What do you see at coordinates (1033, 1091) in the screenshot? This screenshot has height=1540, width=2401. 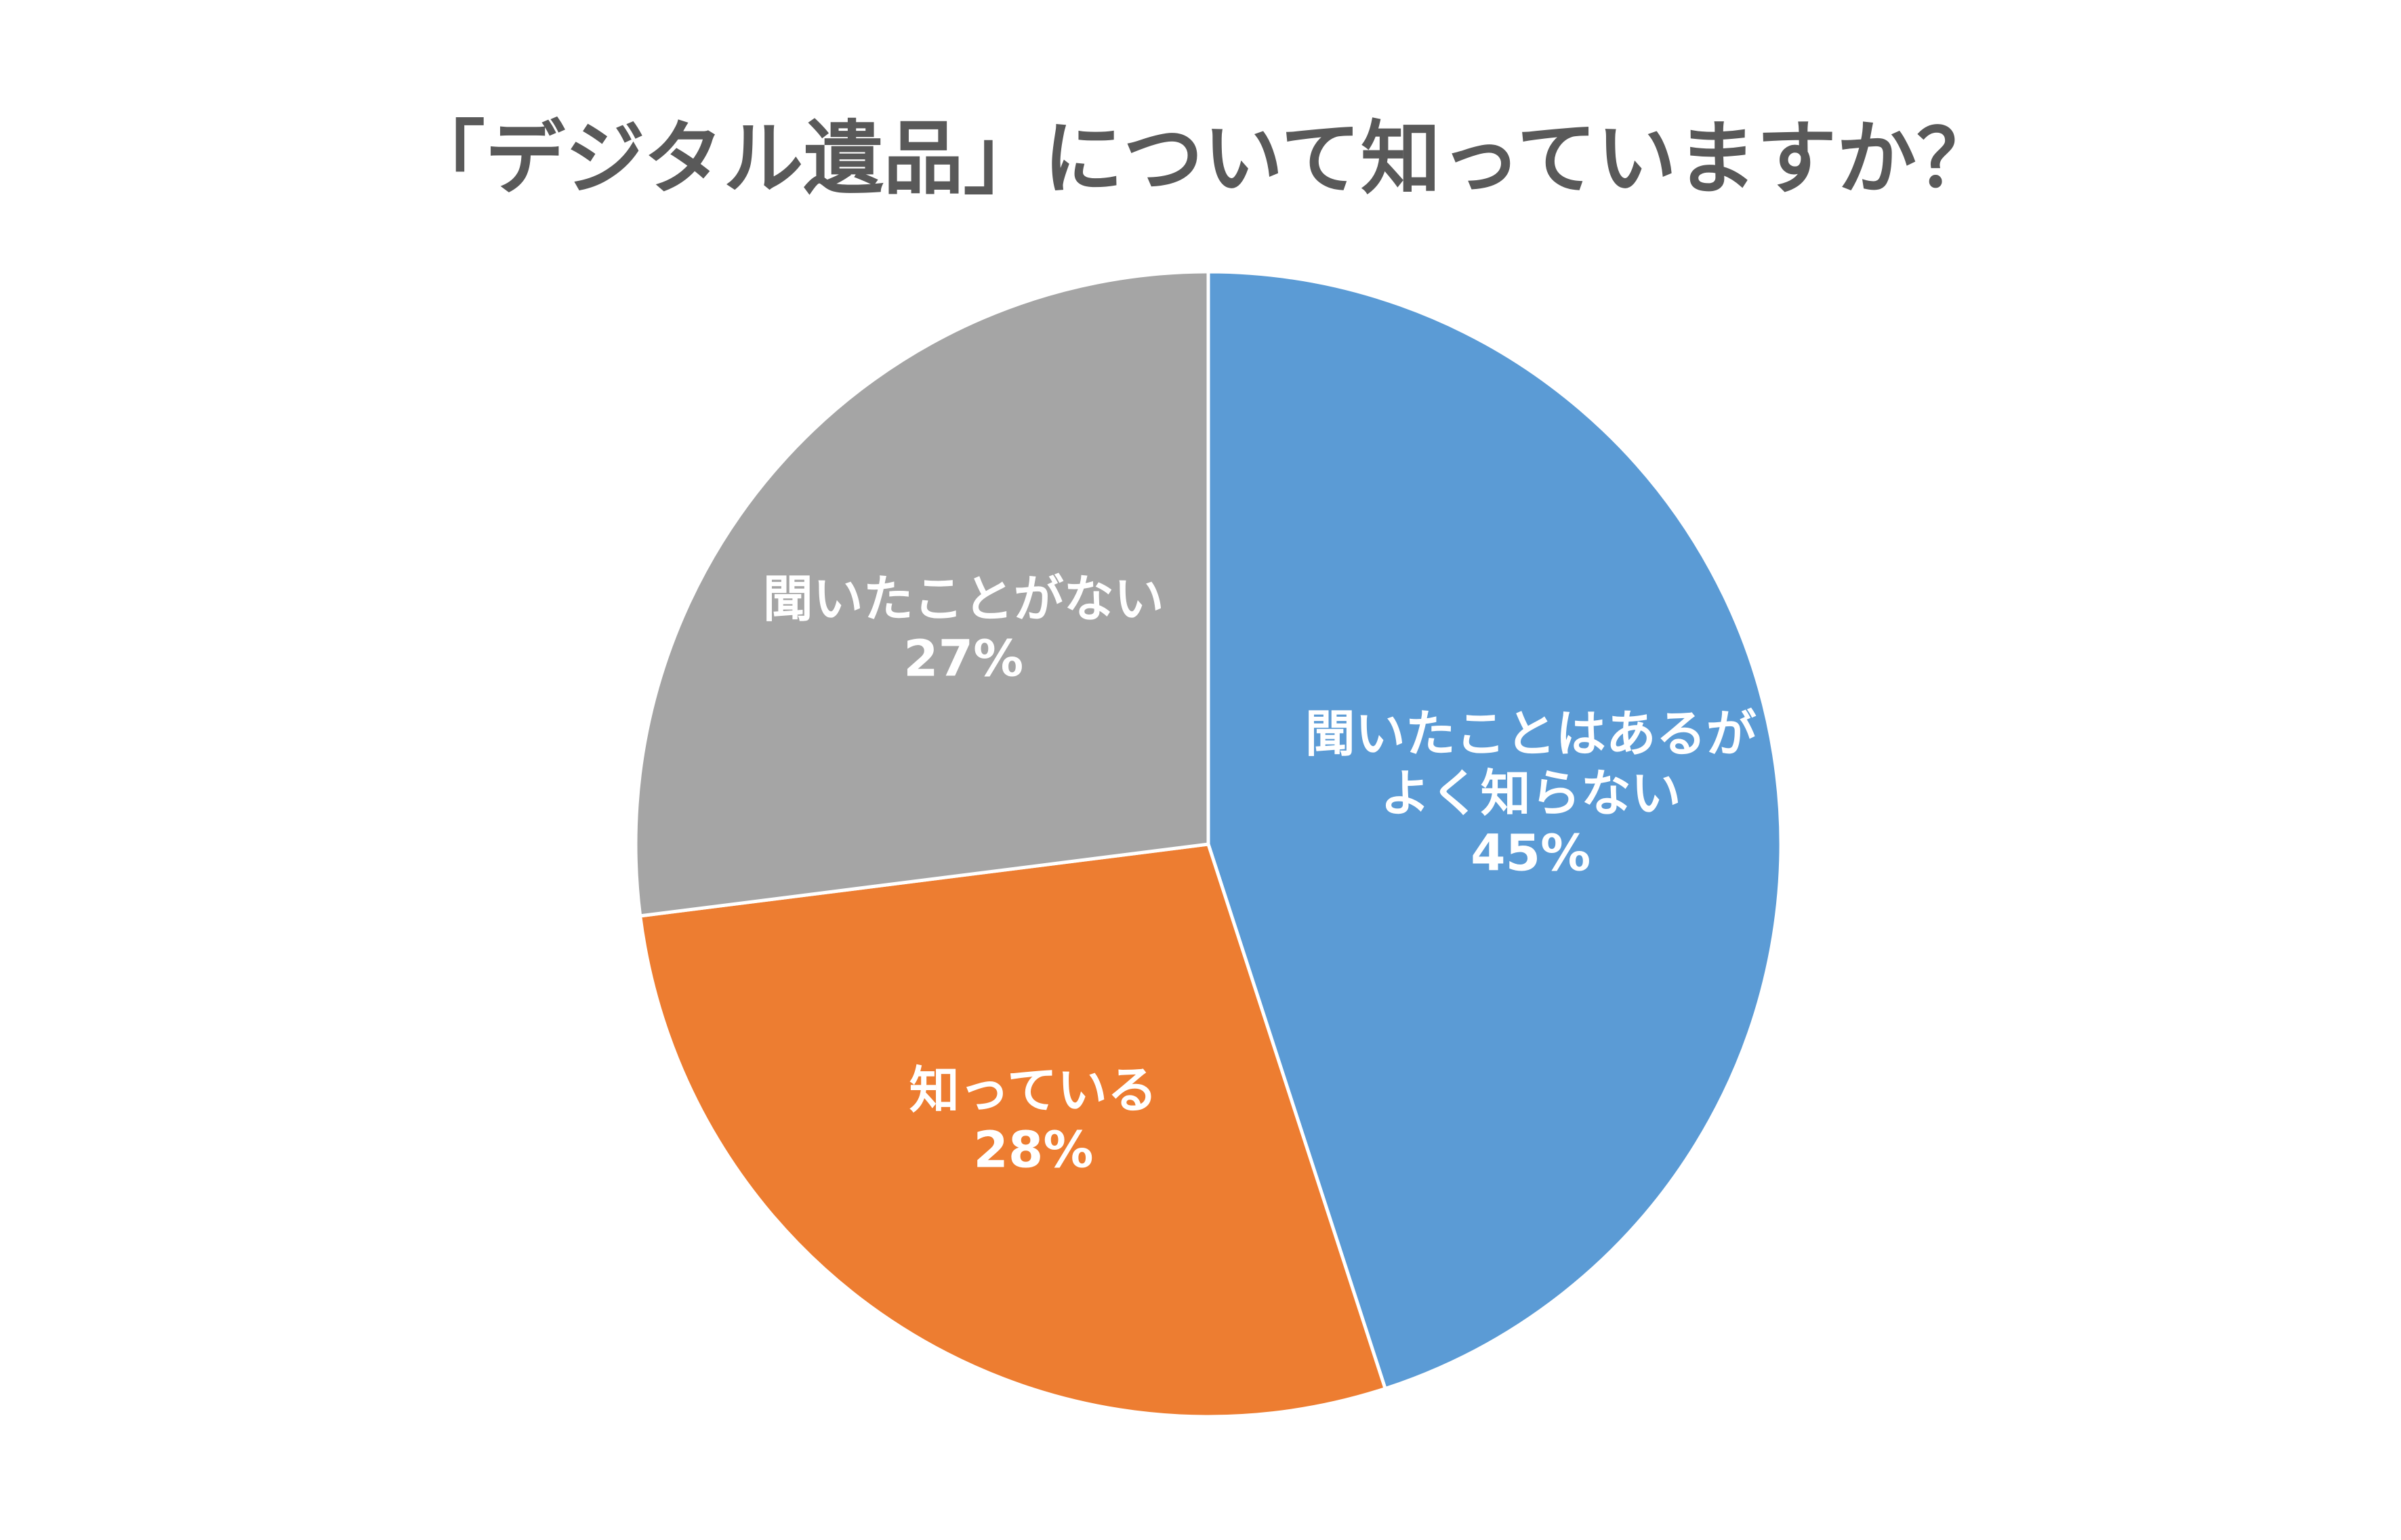 I see `slice-category-label: 知っている` at bounding box center [1033, 1091].